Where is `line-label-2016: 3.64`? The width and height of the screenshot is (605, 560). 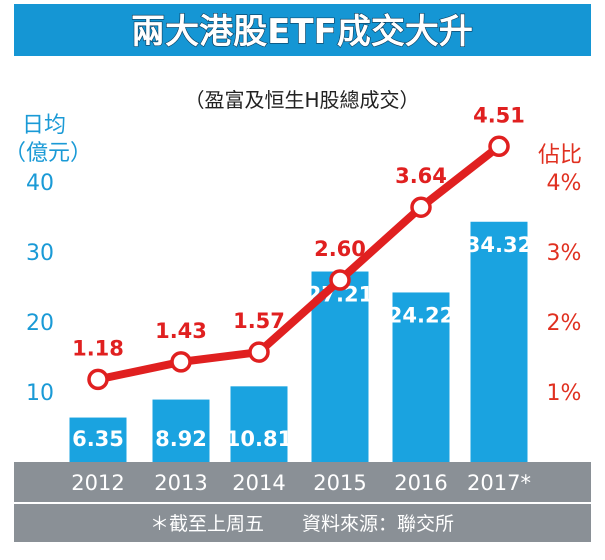
line-label-2016: 3.64 is located at coordinates (421, 176).